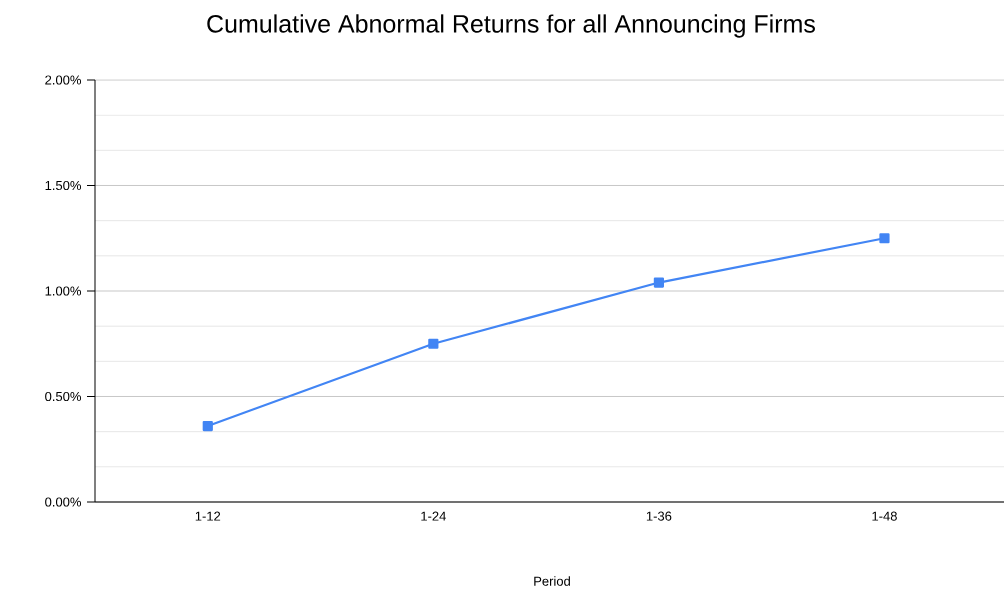 Image resolution: width=1004 pixels, height=592 pixels. I want to click on x-tick-label: 1-48, so click(884, 516).